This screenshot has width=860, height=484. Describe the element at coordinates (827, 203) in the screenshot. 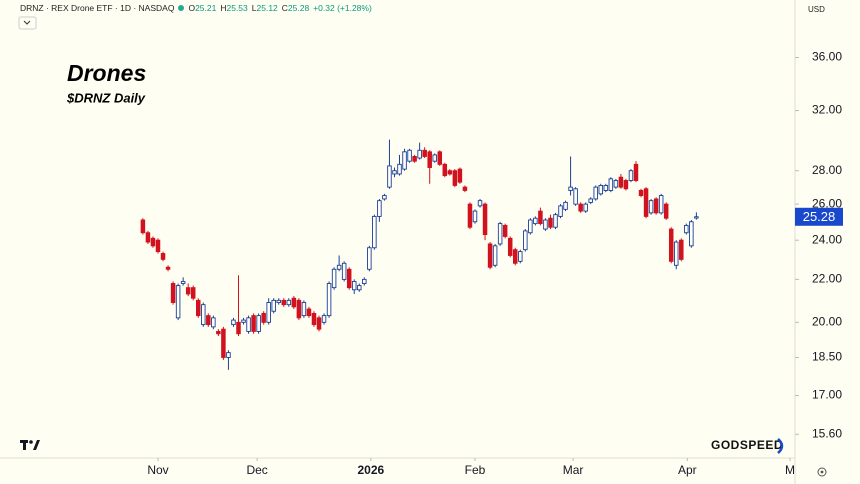

I see `y-tick-label: 26.00` at that location.